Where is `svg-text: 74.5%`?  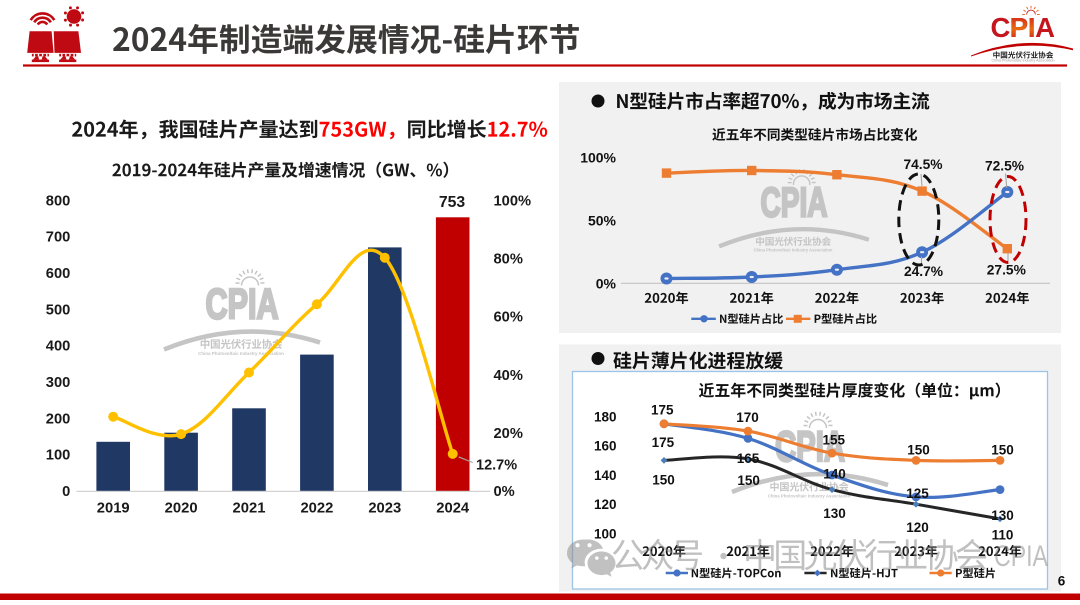
svg-text: 74.5% is located at coordinates (922, 164).